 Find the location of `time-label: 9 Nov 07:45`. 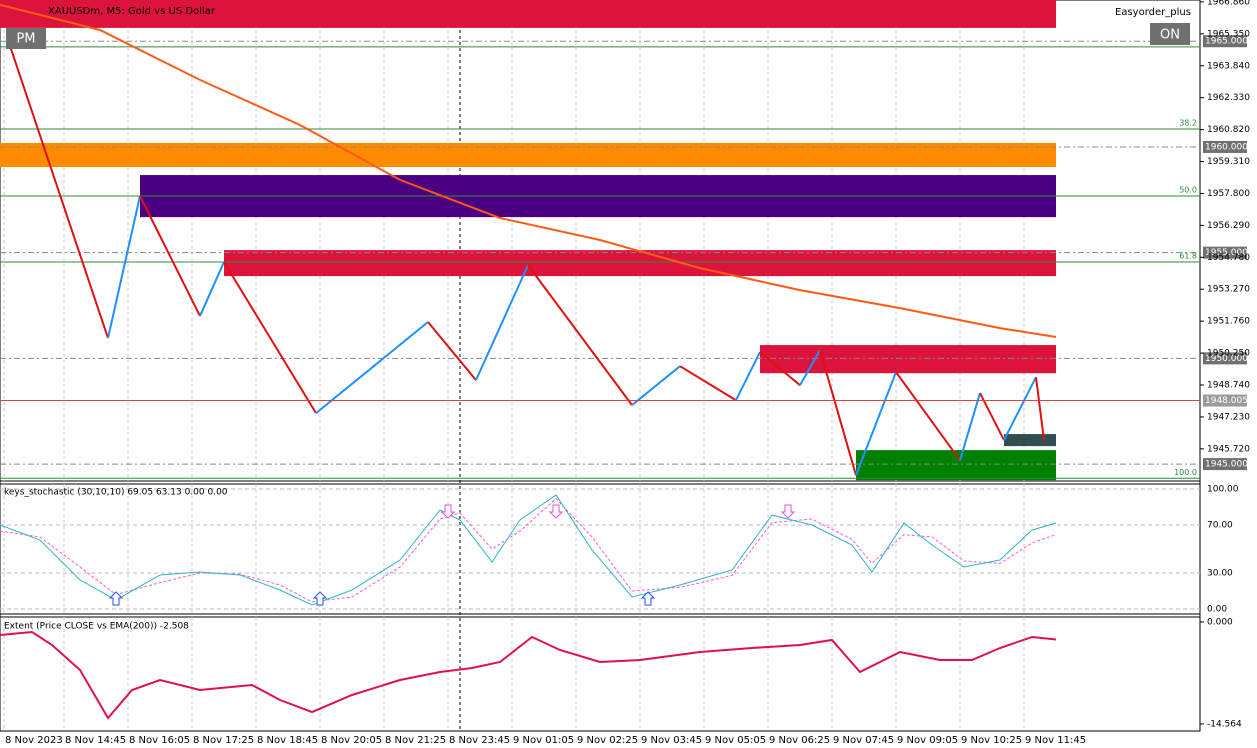

time-label: 9 Nov 07:45 is located at coordinates (863, 740).